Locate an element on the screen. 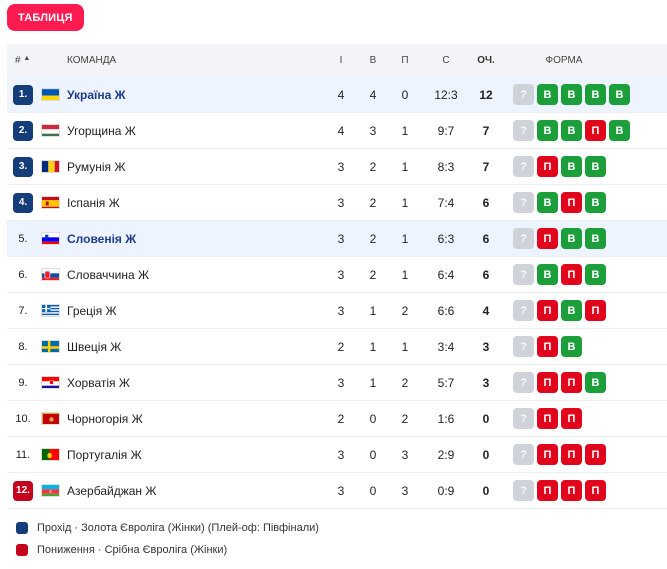 The width and height of the screenshot is (667, 569). team-name-link: Греція Ж is located at coordinates (92, 310).